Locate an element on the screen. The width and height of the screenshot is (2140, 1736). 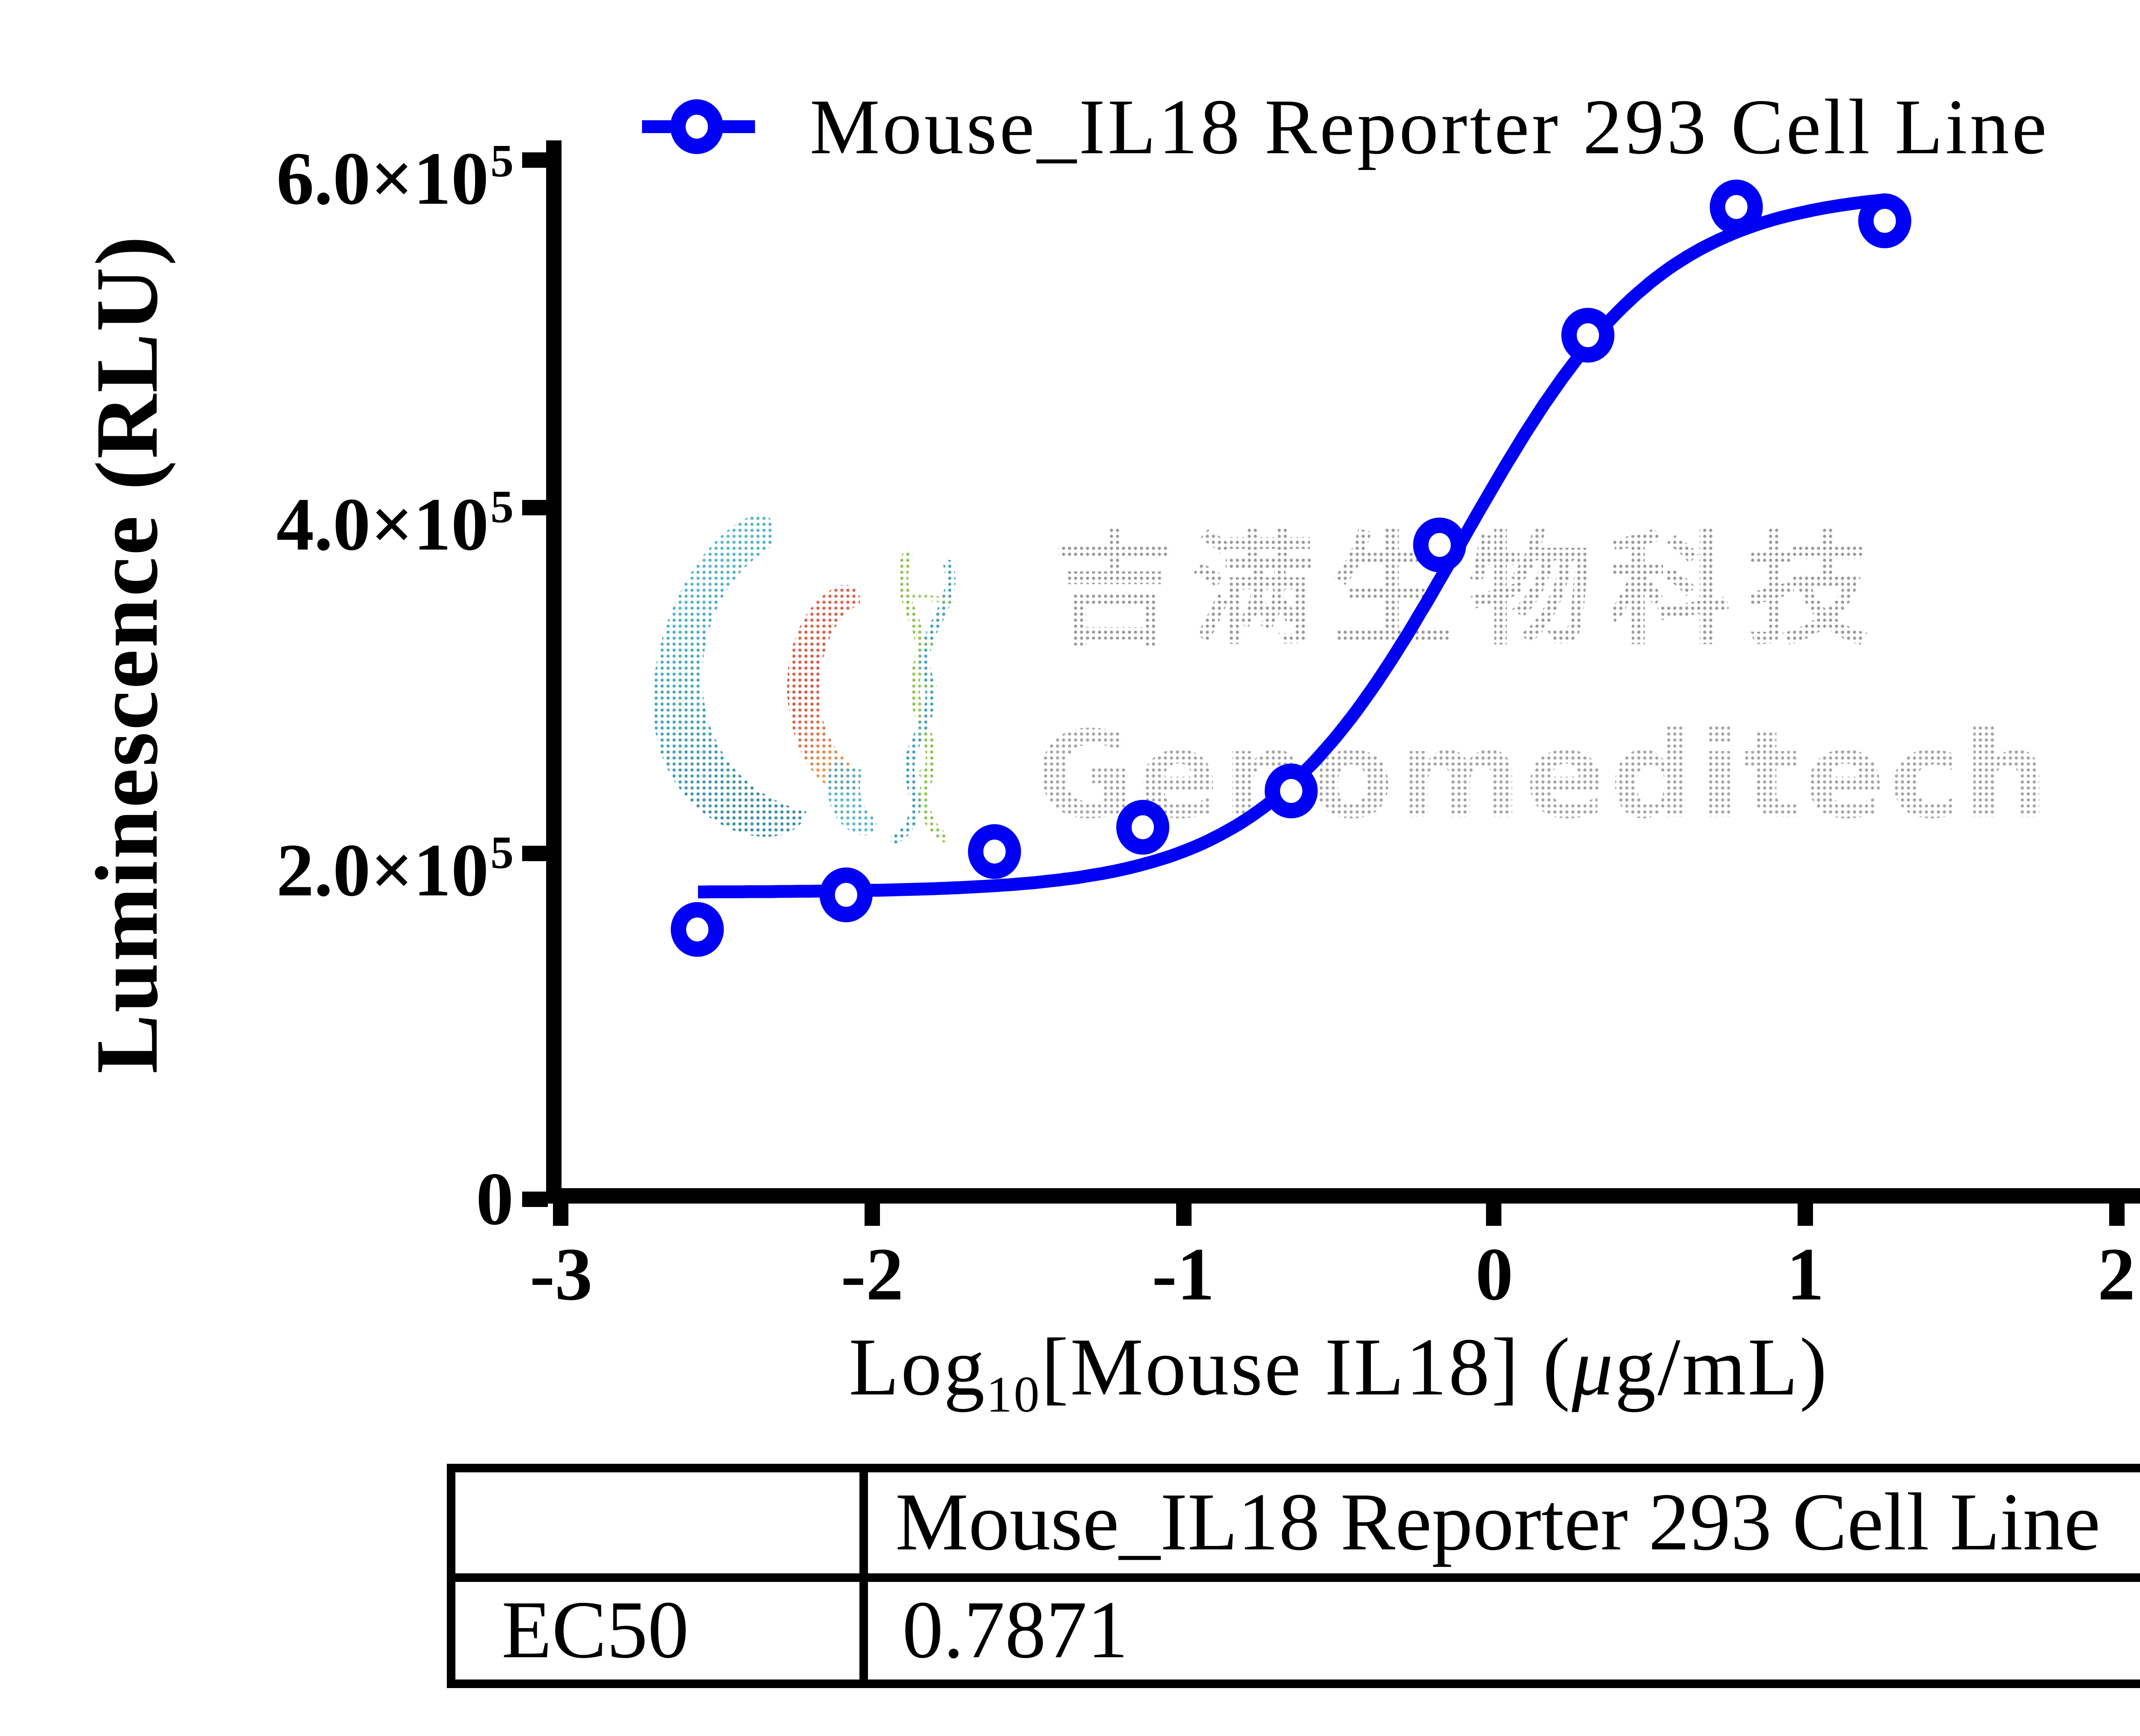
logo-small-swirl is located at coordinates (852, 798).